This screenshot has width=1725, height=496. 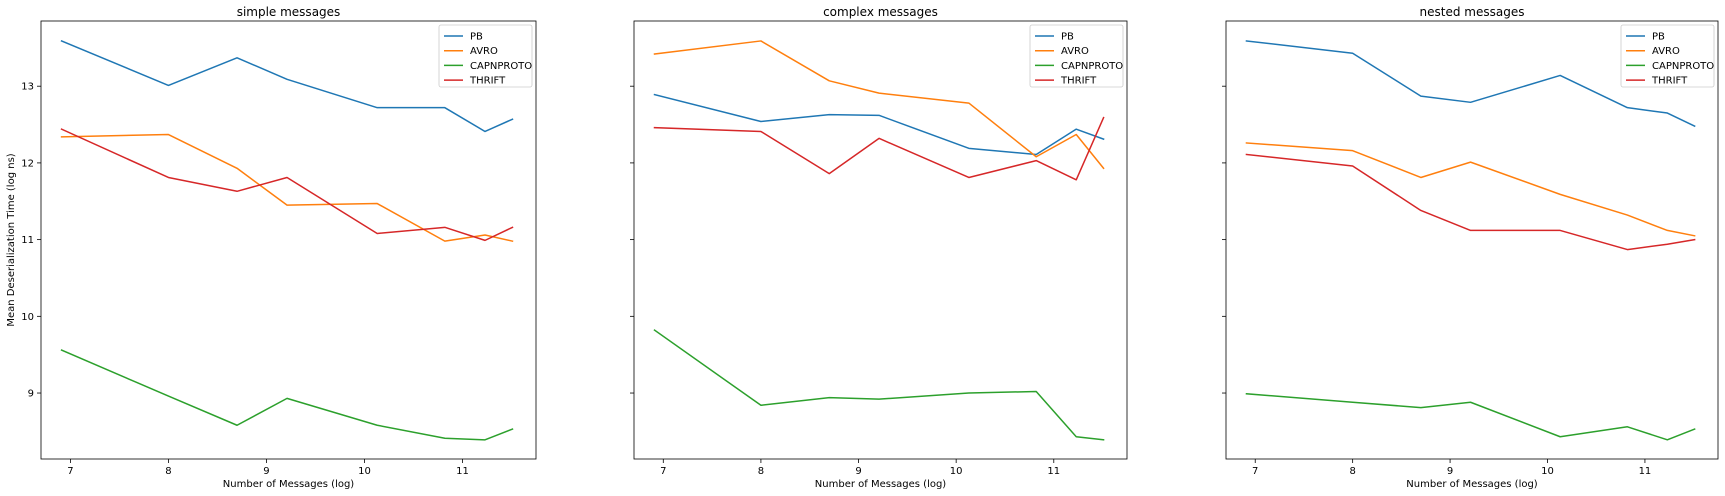 What do you see at coordinates (27, 240) in the screenshot?
I see `y-tick-label: 11` at bounding box center [27, 240].